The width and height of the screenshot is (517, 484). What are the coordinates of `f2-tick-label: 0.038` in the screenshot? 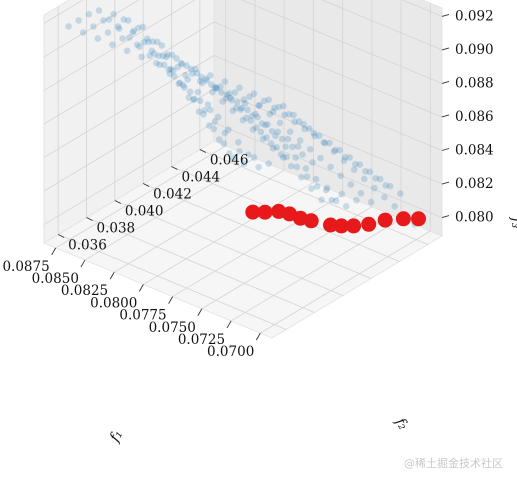 It's located at (116, 229).